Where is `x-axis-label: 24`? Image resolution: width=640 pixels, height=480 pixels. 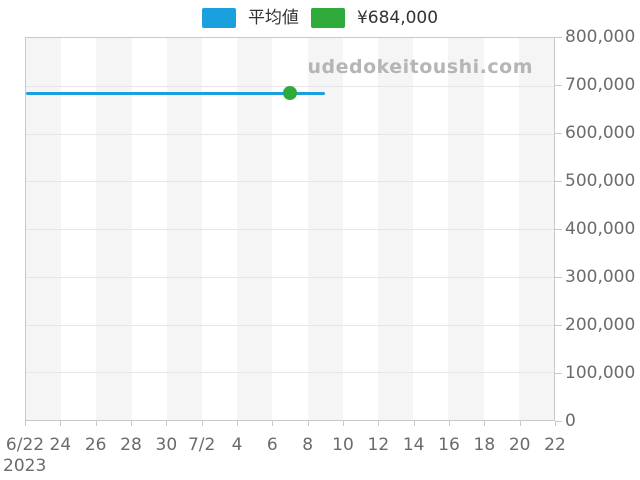 x-axis-label: 24 is located at coordinates (60, 445).